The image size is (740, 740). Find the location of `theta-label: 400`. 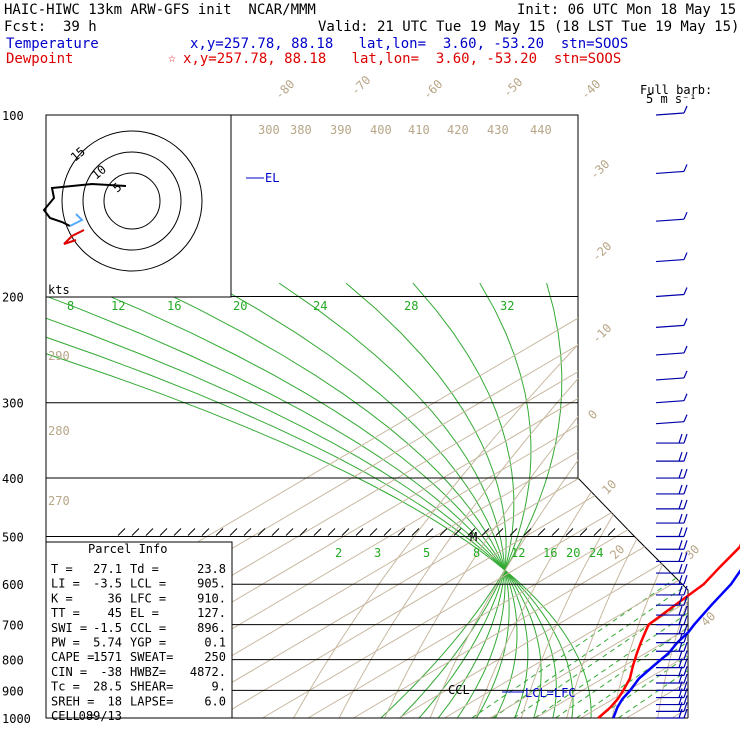

theta-label: 400 is located at coordinates (381, 130).